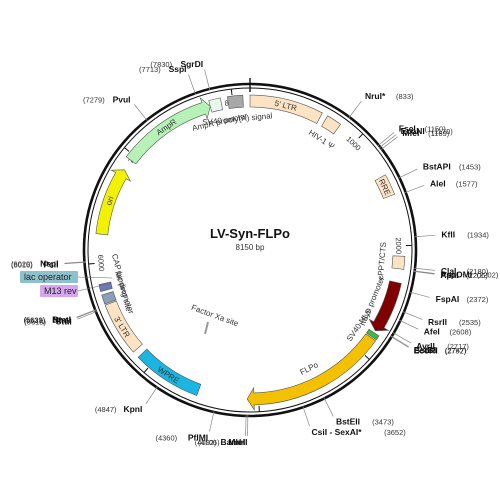 The width and height of the screenshot is (500, 500). Describe the element at coordinates (206, 328) in the screenshot. I see `factor-xa-mark` at that location.